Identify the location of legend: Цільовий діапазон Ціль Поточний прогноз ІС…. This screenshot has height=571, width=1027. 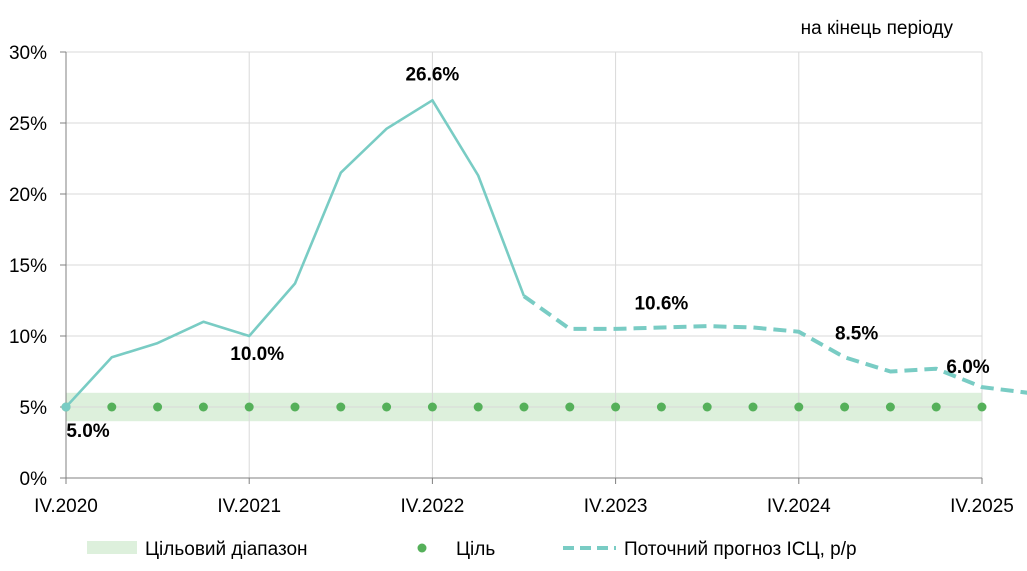
(472, 549).